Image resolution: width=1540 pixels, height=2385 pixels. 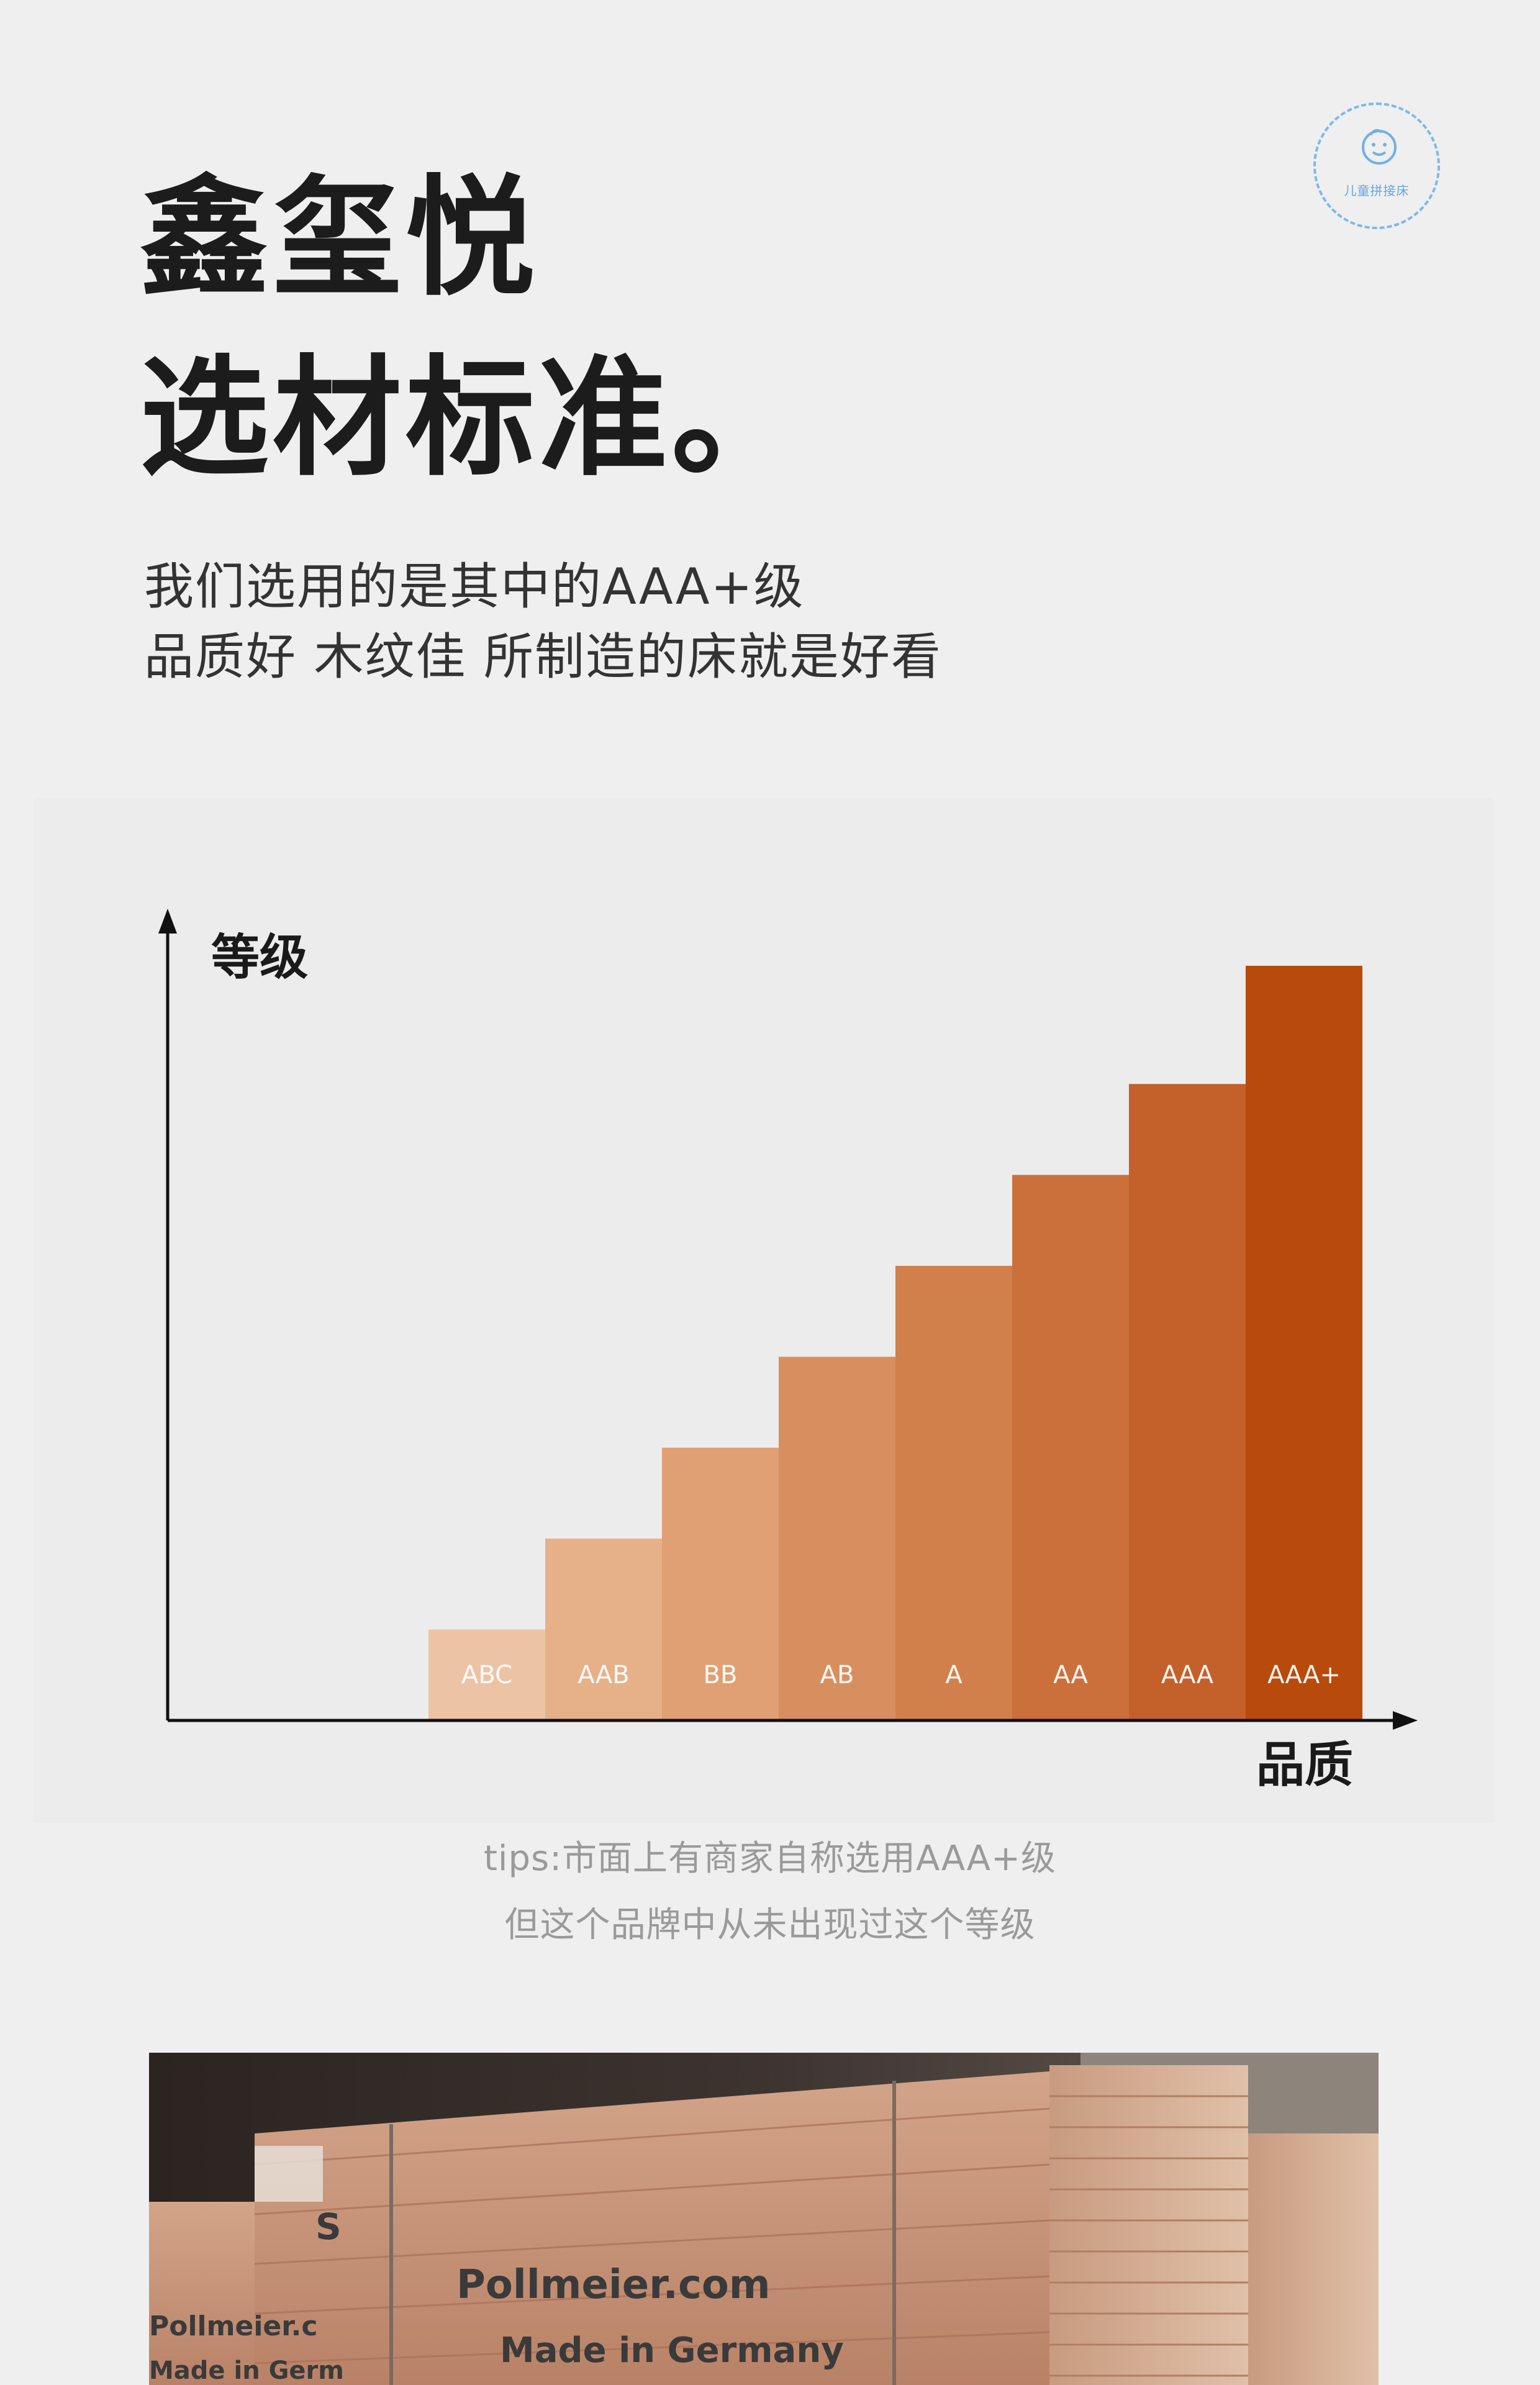 What do you see at coordinates (1377, 190) in the screenshot?
I see `badge-label: 儿童拼接床` at bounding box center [1377, 190].